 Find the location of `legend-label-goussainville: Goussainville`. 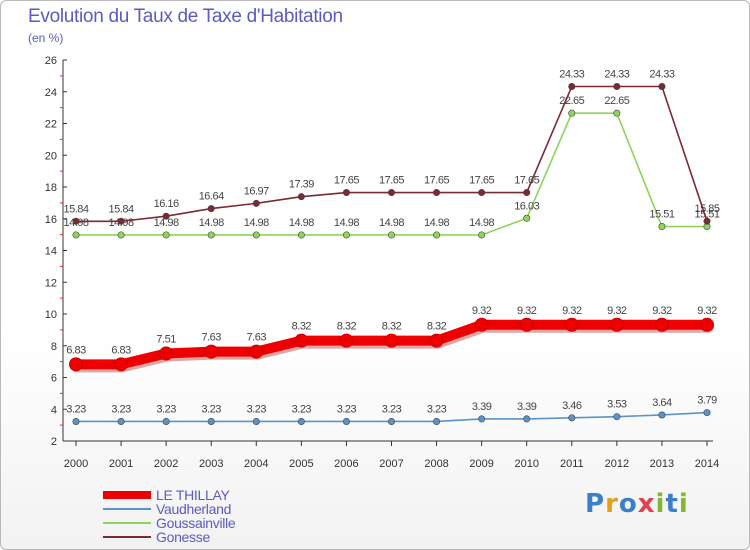

legend-label-goussainville: Goussainville is located at coordinates (196, 523).